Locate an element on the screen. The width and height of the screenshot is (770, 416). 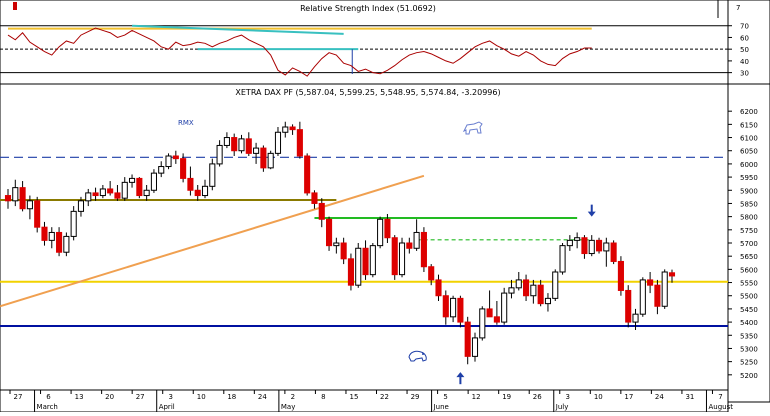
price-y-tick-label: 5850 is located at coordinates (749, 204).